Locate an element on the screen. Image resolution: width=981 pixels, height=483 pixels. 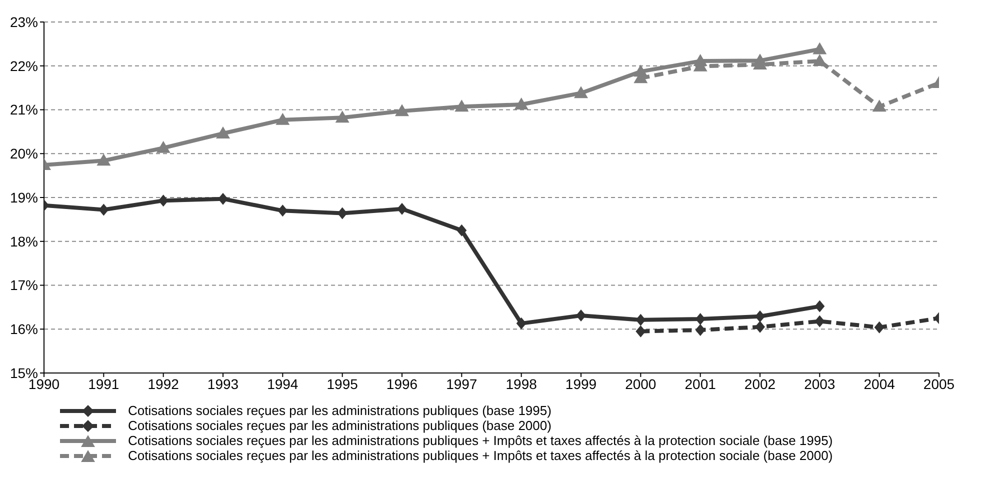
legend-label: Cotisations sociales reçues par les administrations publiques (base 2000) is located at coordinates (340, 425).